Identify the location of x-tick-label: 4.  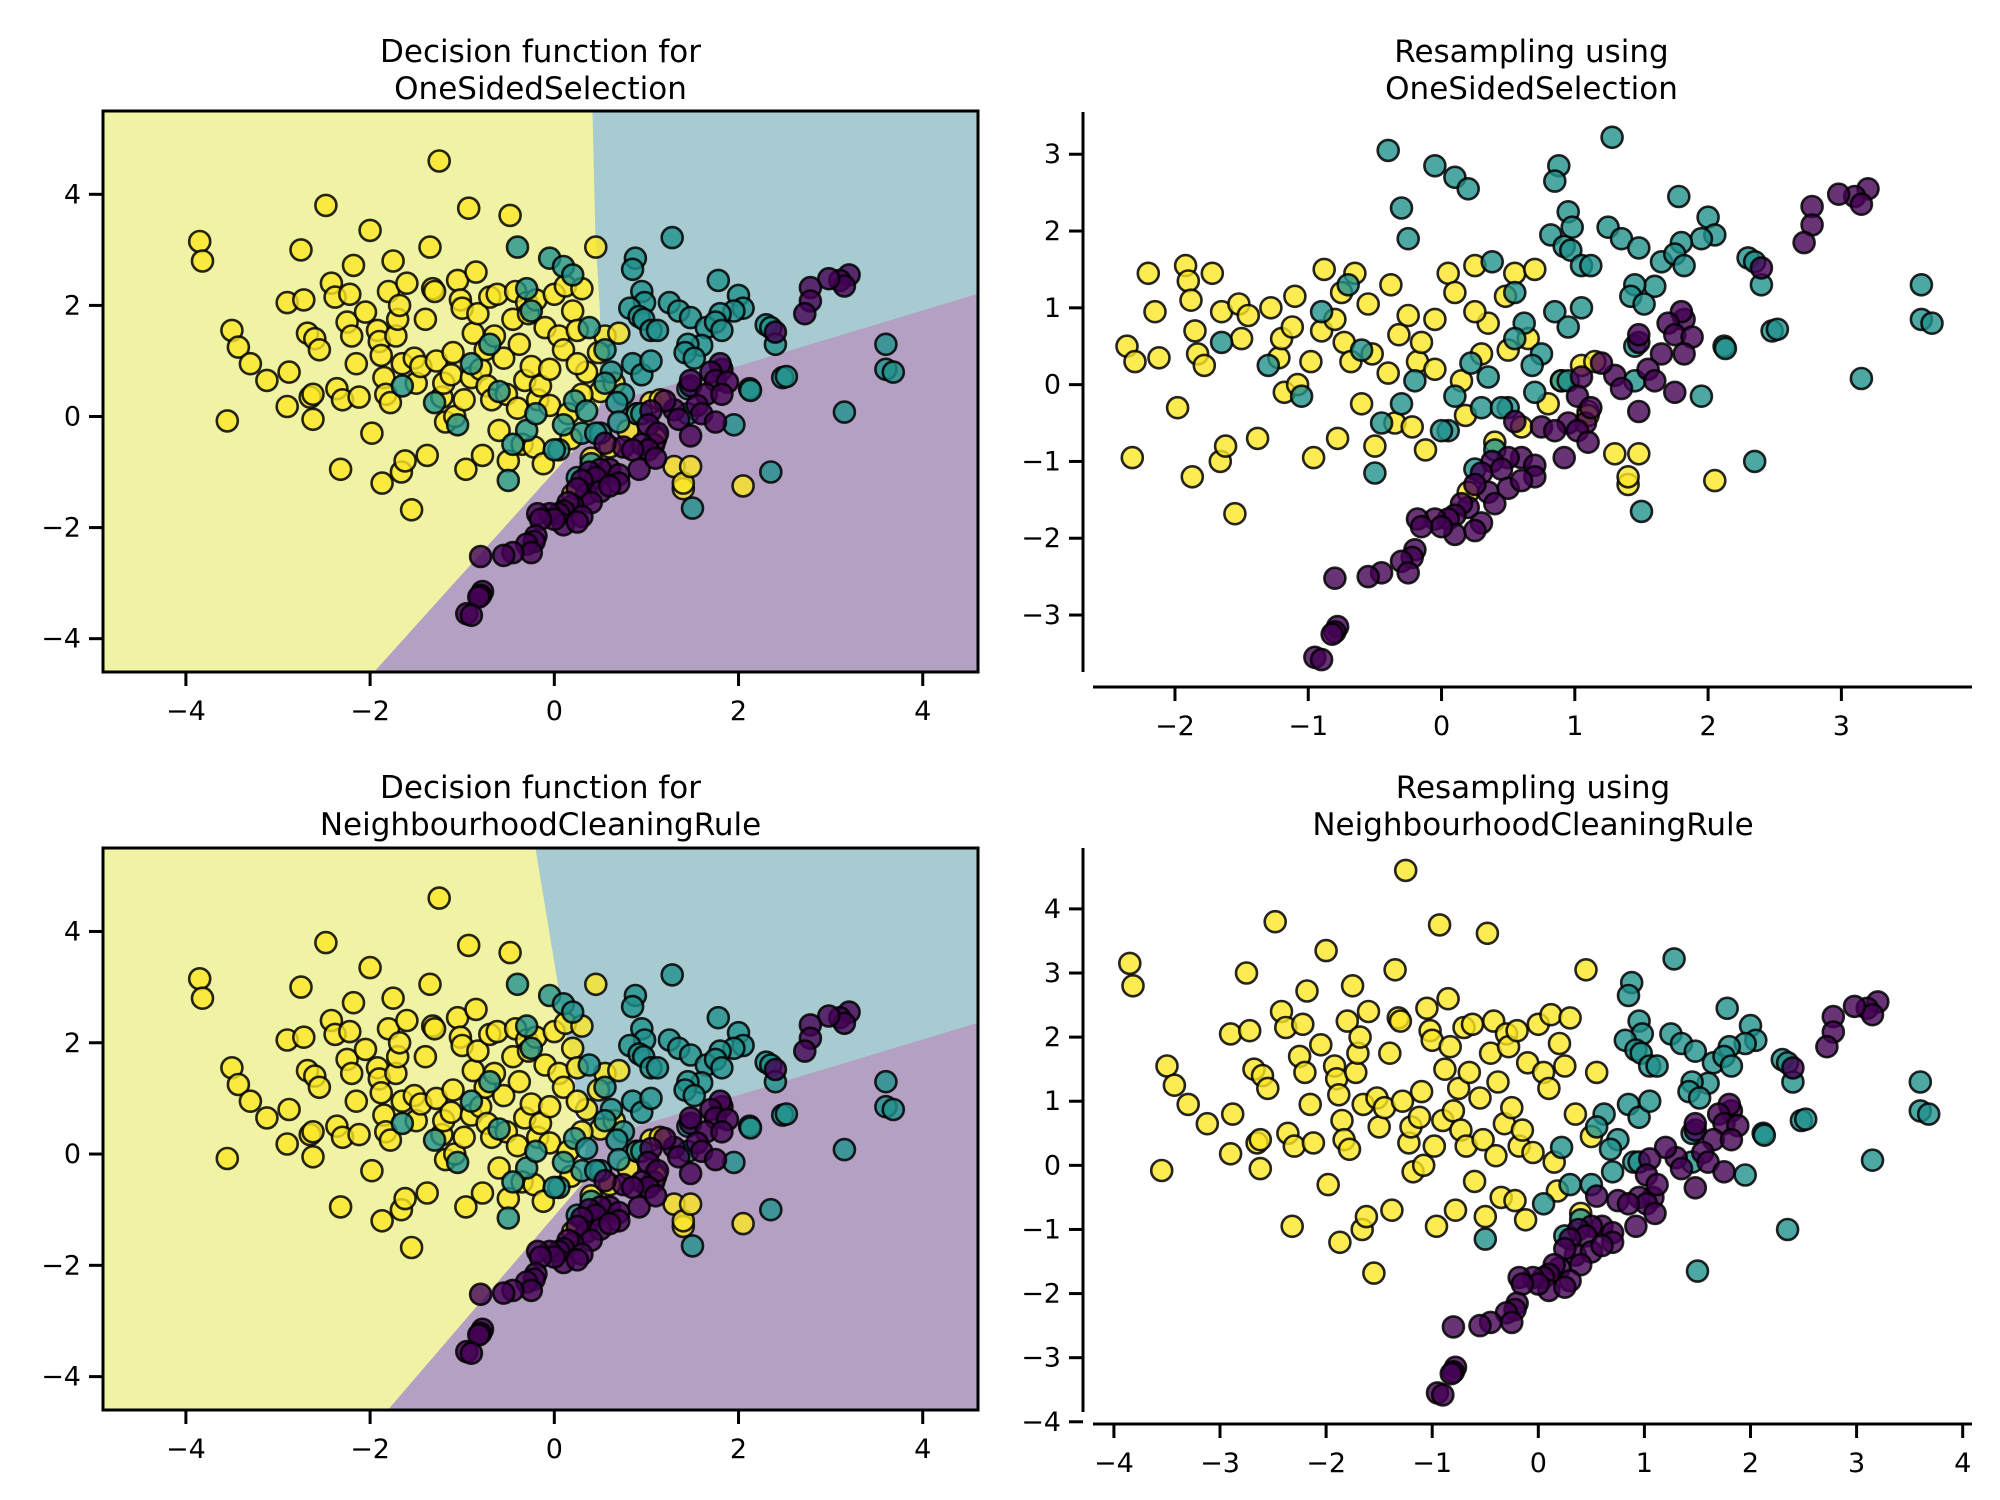
(922, 1449).